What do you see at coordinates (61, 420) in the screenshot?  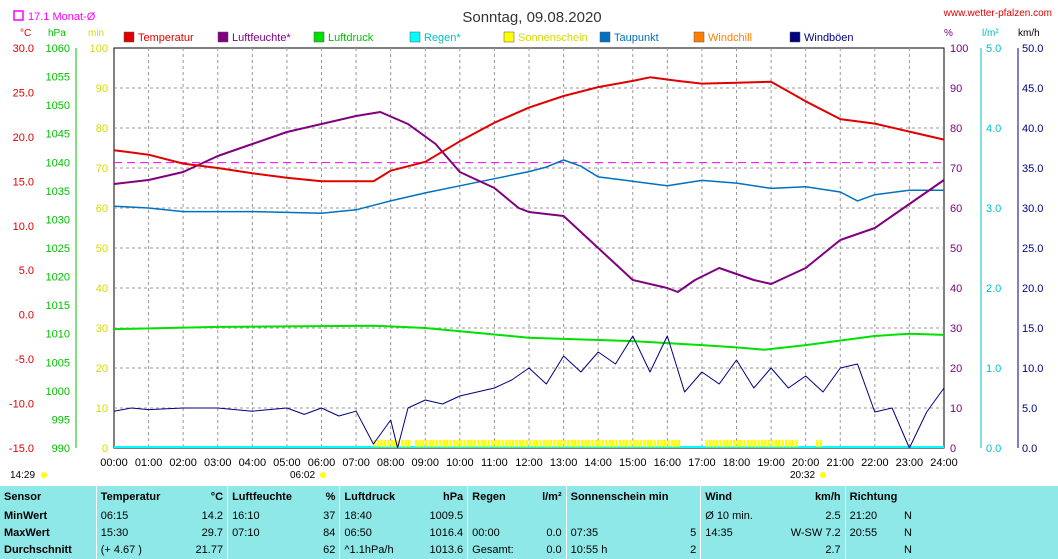 I see `pressure-axis-tick: 995` at bounding box center [61, 420].